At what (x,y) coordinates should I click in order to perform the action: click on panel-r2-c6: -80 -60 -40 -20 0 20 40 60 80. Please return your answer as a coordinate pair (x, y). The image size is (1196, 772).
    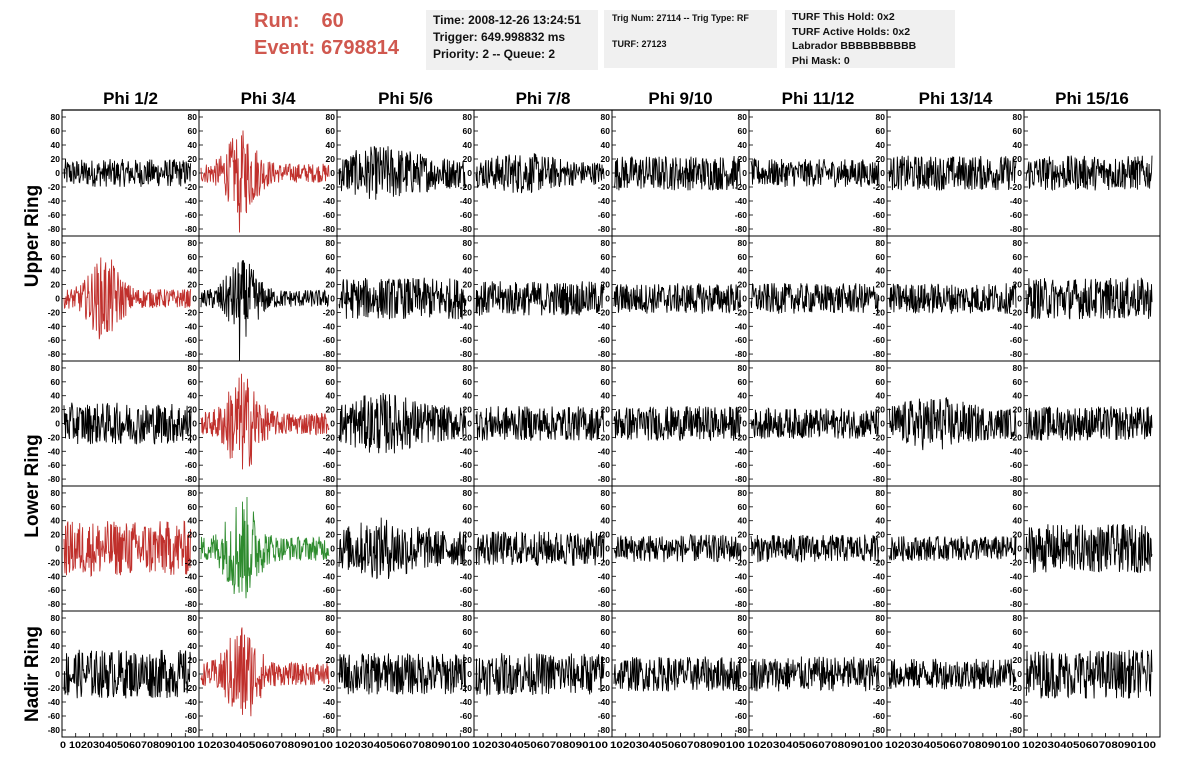
    Looking at the image, I should click on (949, 423).